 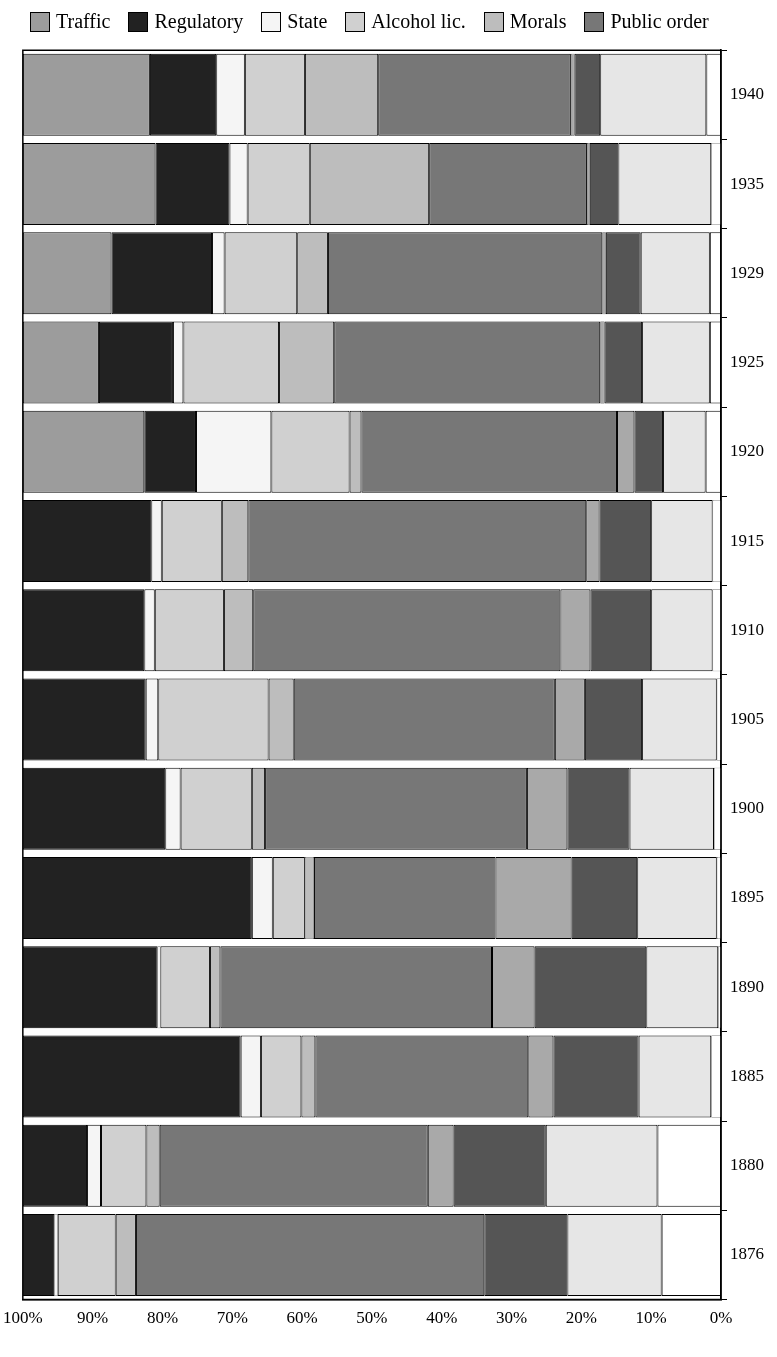 What do you see at coordinates (747, 1254) in the screenshot?
I see `y-tick-label: 1876` at bounding box center [747, 1254].